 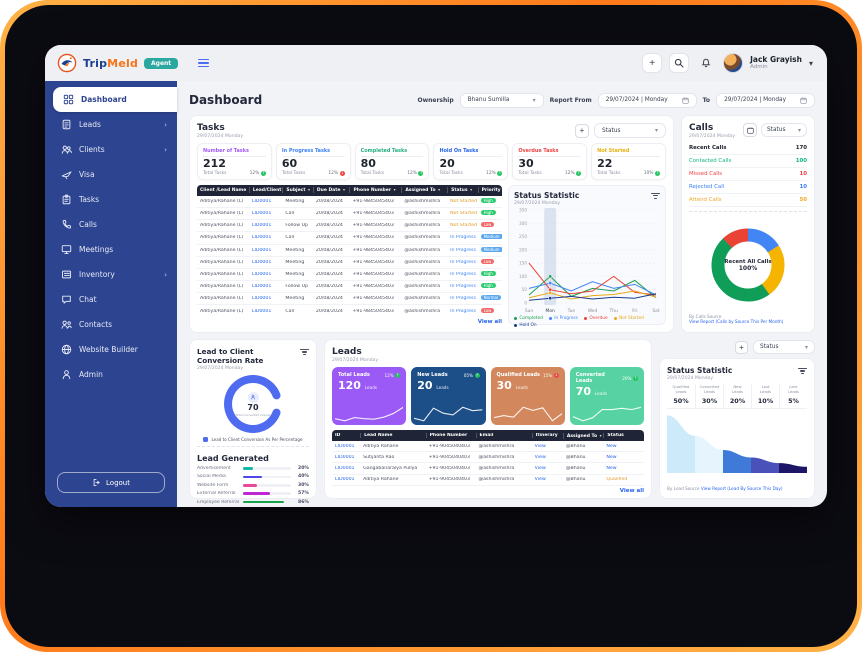 I want to click on task-card-title: In Progress Tasks, so click(x=313, y=152).